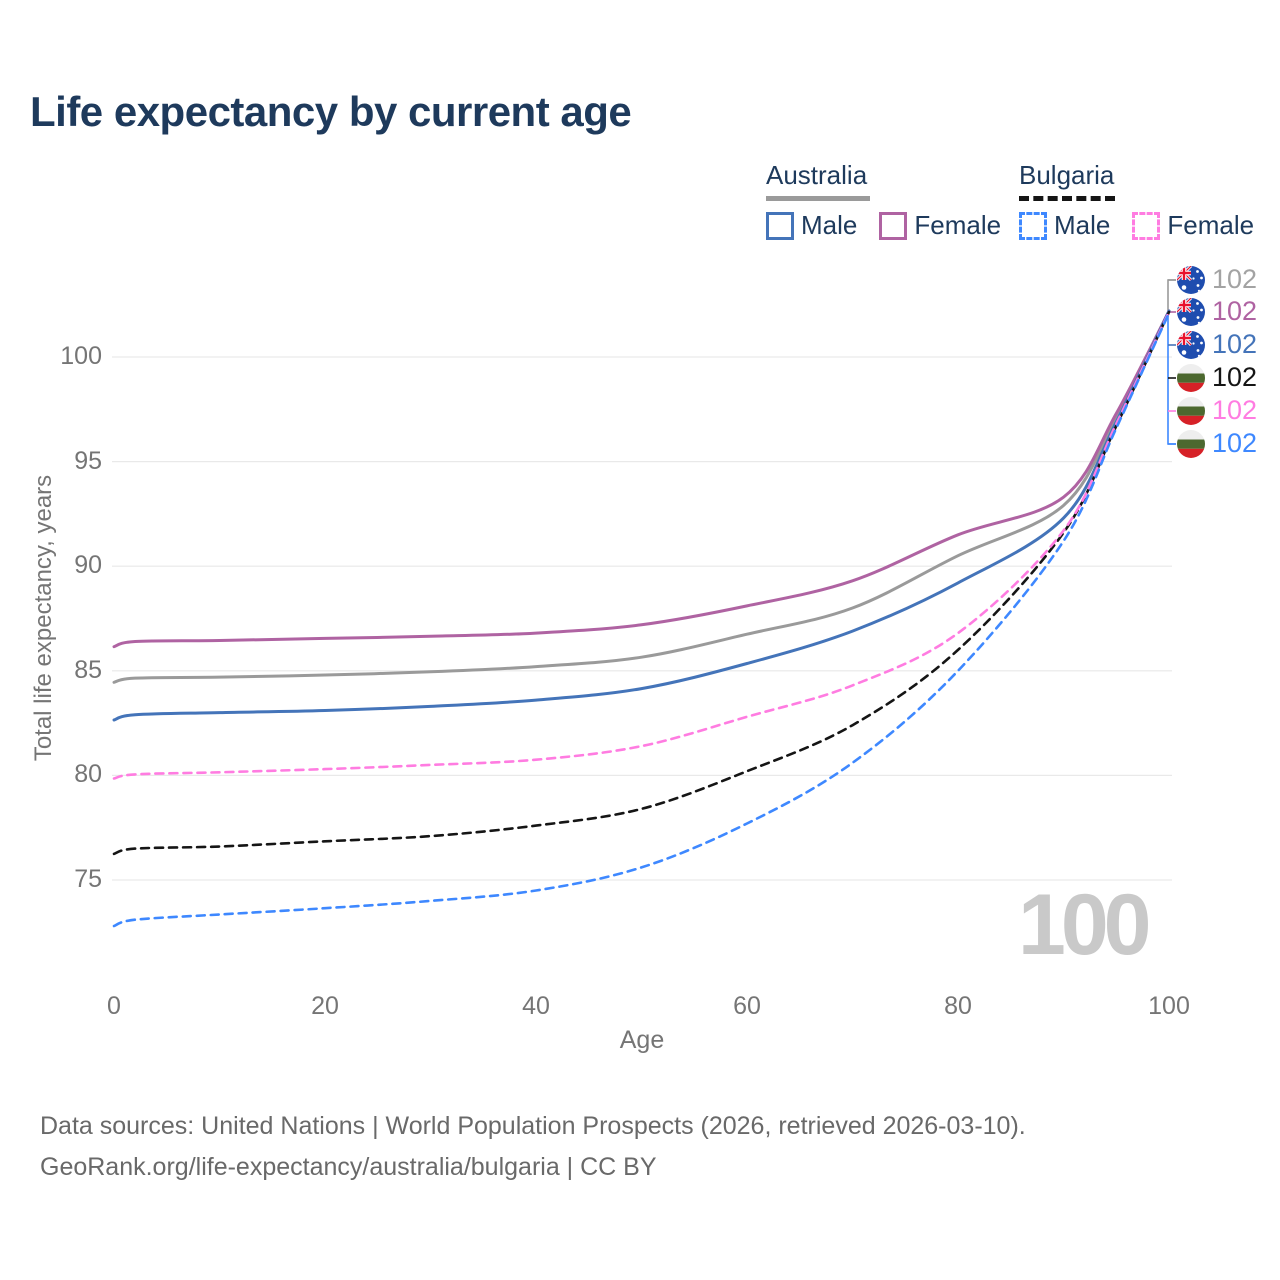  Describe the element at coordinates (642, 1040) in the screenshot. I see `x-axis-title: Age` at that location.